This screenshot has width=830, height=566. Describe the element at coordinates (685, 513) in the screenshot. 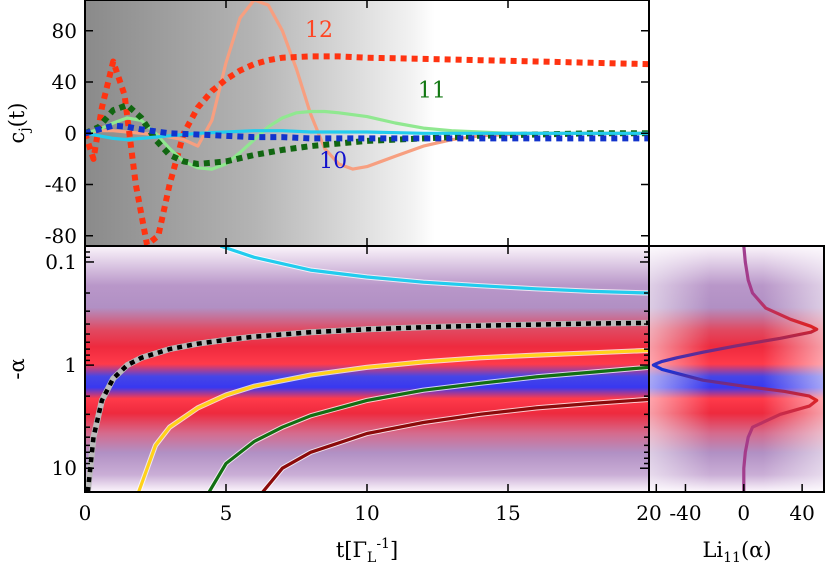

I see `side-x-tick-label: -40` at that location.